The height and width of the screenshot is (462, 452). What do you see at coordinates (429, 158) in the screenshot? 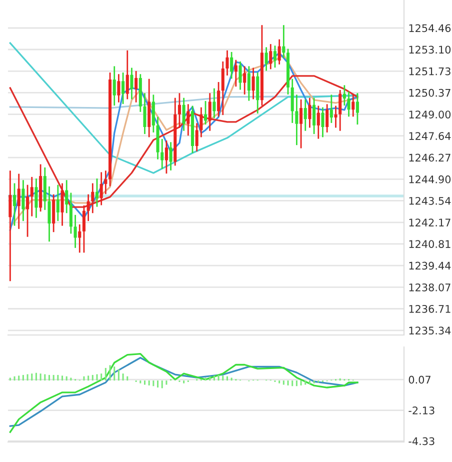
I see `y-tick-label: 1246.27` at bounding box center [429, 158].